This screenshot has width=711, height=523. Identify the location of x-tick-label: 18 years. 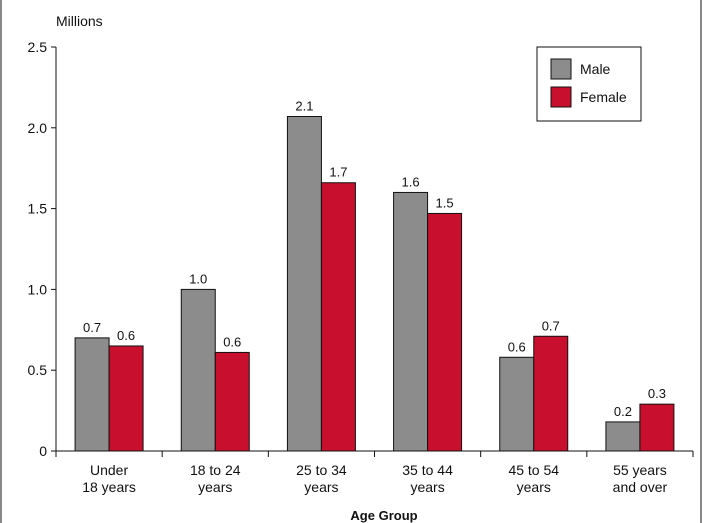
(109, 487).